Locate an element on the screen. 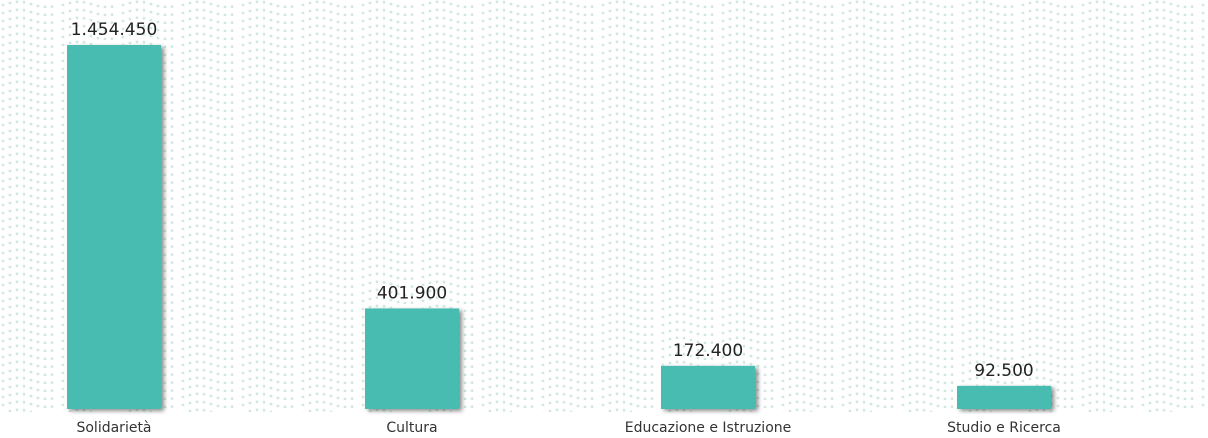  value-label-1: 1.454.450 is located at coordinates (114, 30).